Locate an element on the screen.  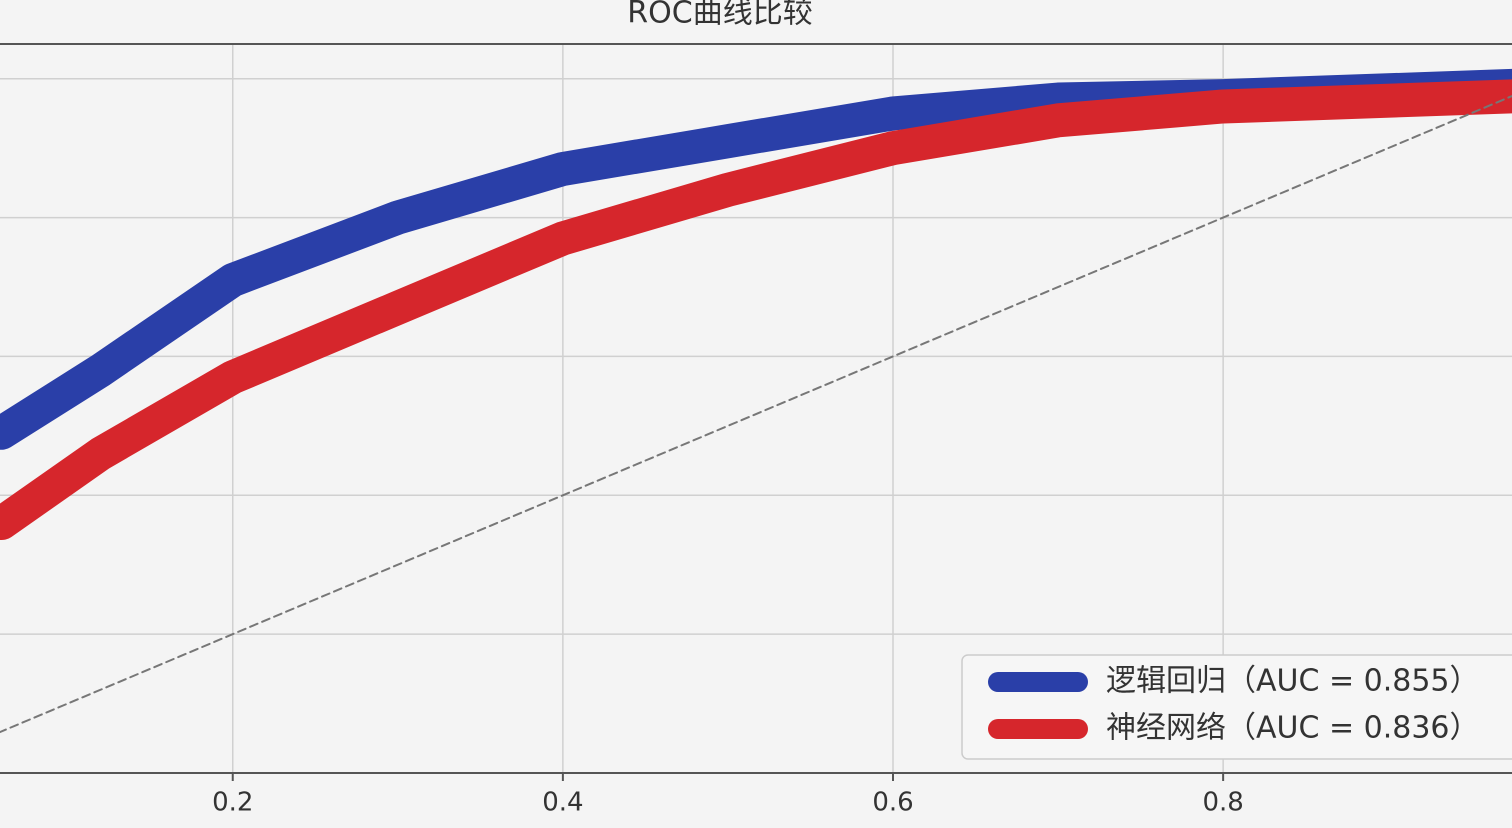
x-tick-label: 0.4 is located at coordinates (562, 803).